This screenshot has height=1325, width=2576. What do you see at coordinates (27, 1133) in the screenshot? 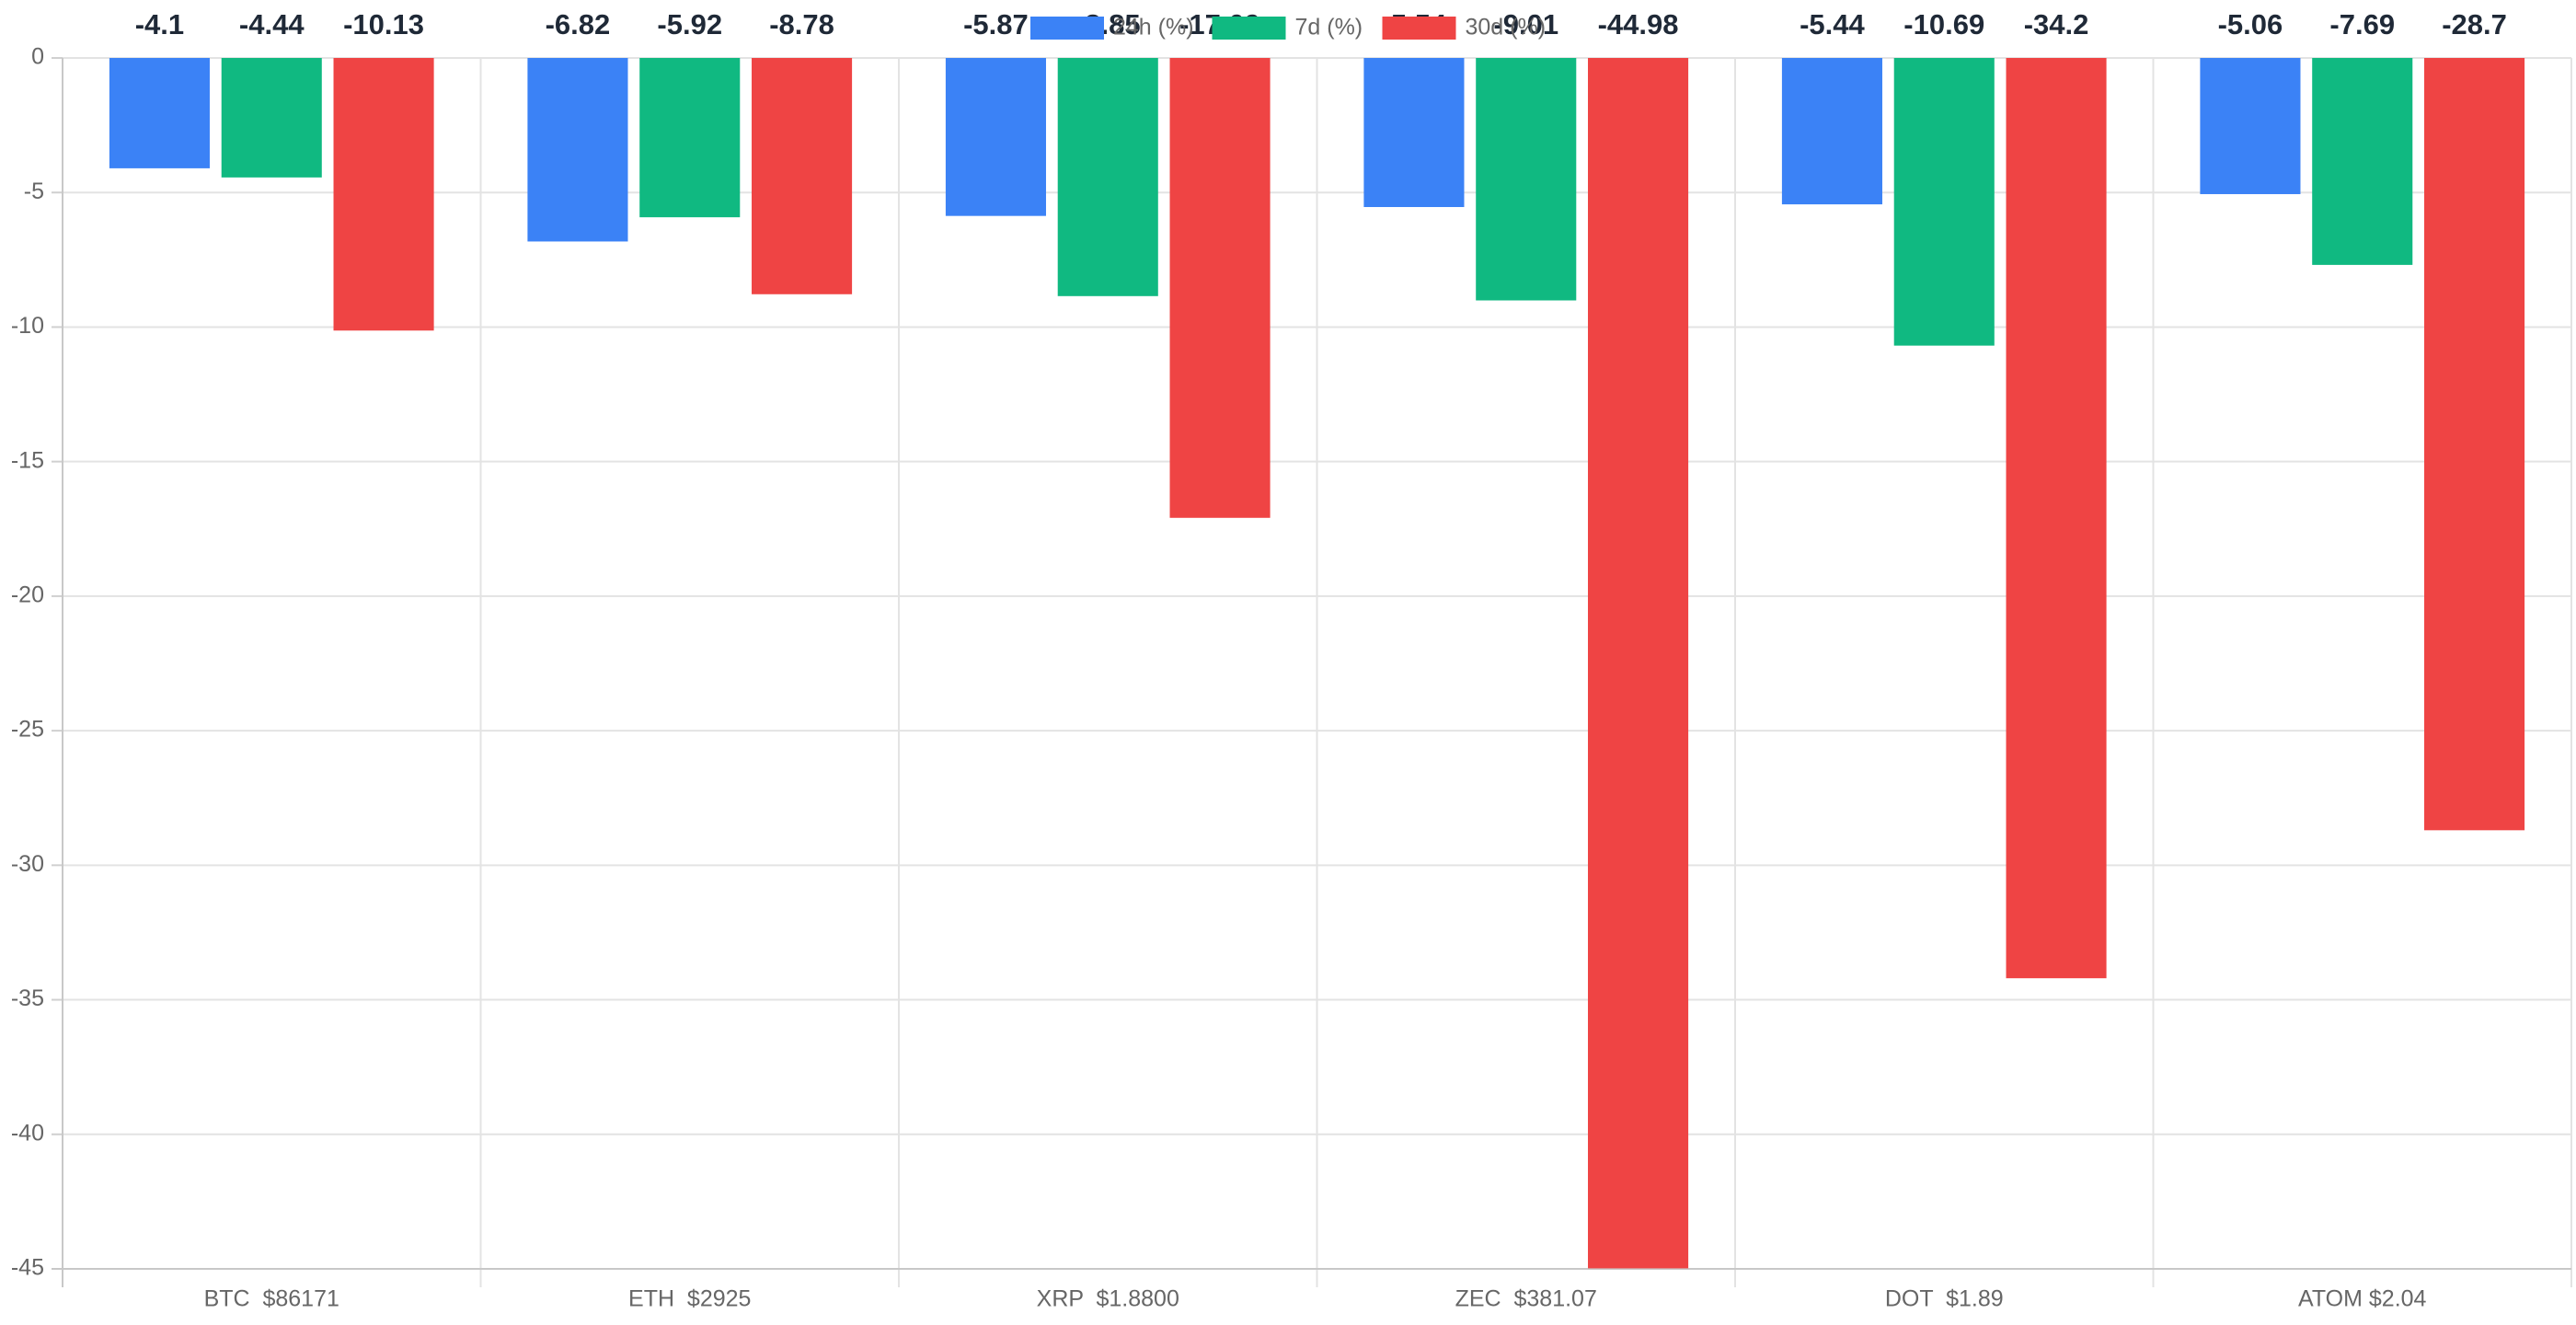
I see `y-tick-label: -40` at bounding box center [27, 1133].